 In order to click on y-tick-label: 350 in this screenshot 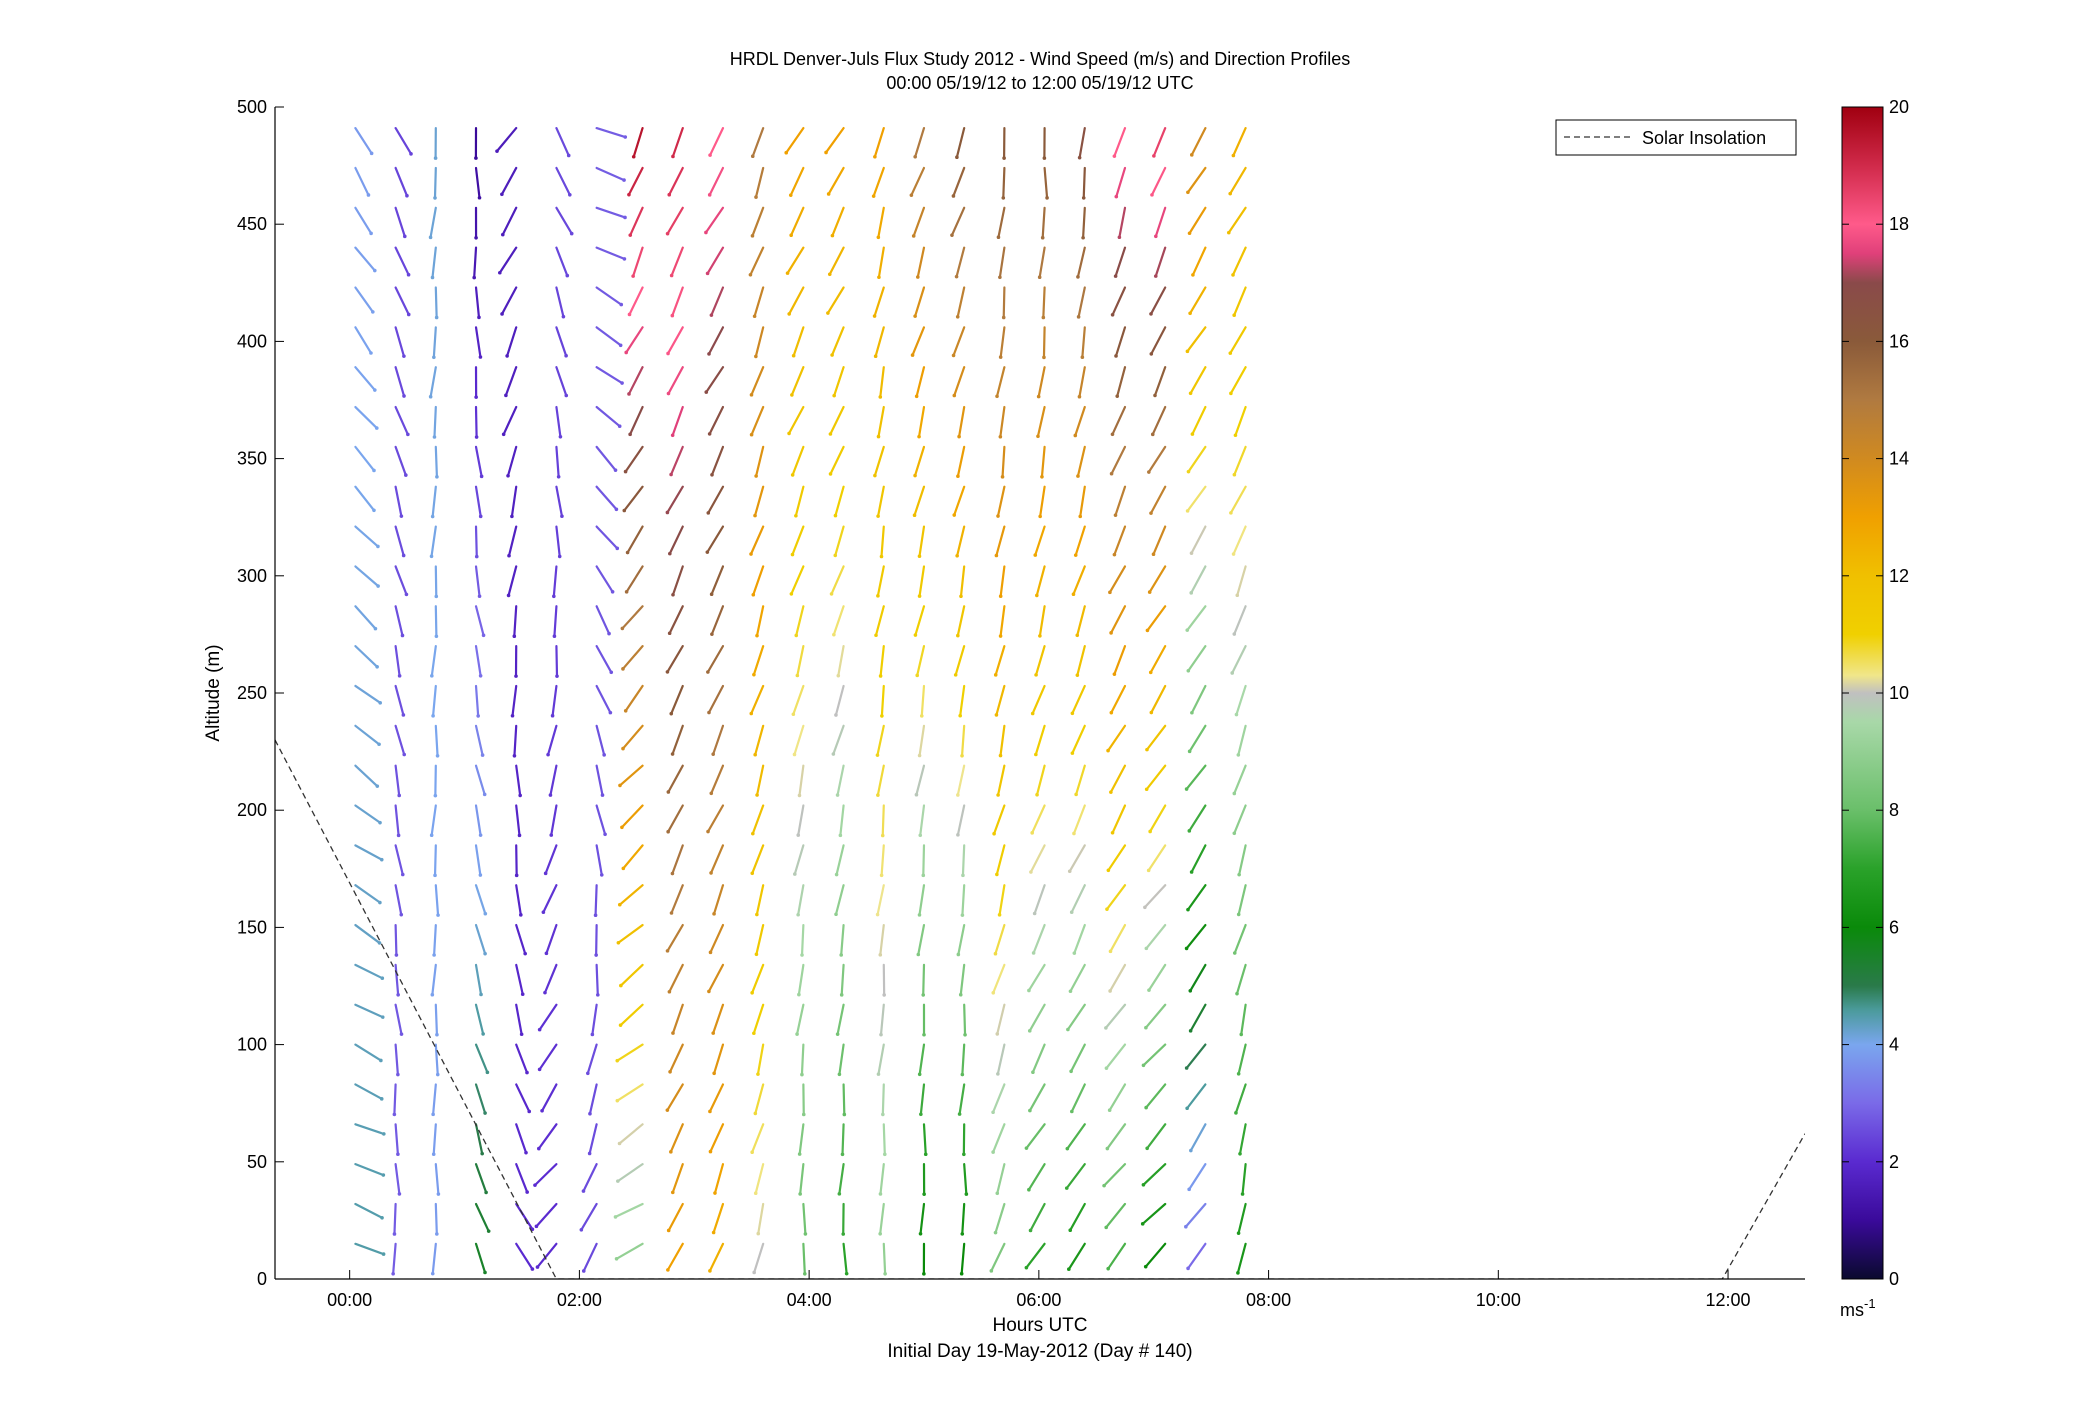, I will do `click(252, 459)`.